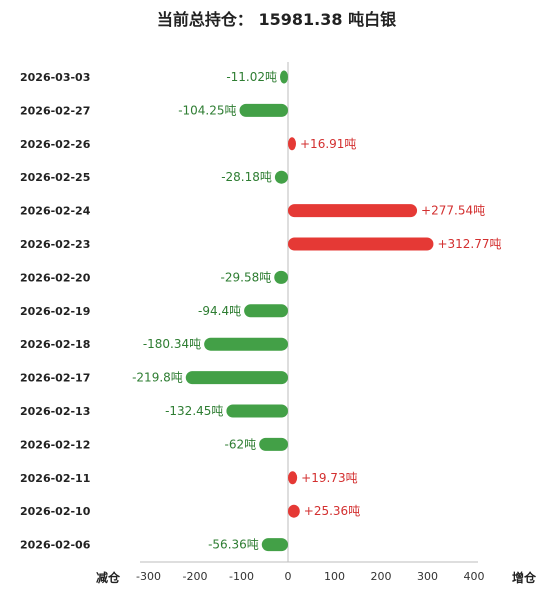 Image resolution: width=553 pixels, height=590 pixels. What do you see at coordinates (55, 511) in the screenshot?
I see `category-label: 2026-02-10` at bounding box center [55, 511].